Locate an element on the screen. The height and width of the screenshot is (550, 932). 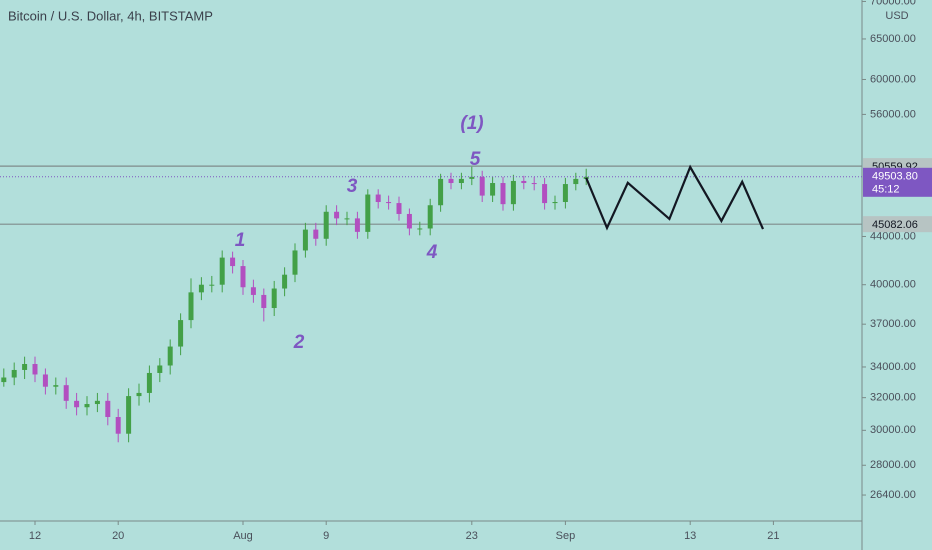
x-tick-label: 12 is located at coordinates (35, 536).